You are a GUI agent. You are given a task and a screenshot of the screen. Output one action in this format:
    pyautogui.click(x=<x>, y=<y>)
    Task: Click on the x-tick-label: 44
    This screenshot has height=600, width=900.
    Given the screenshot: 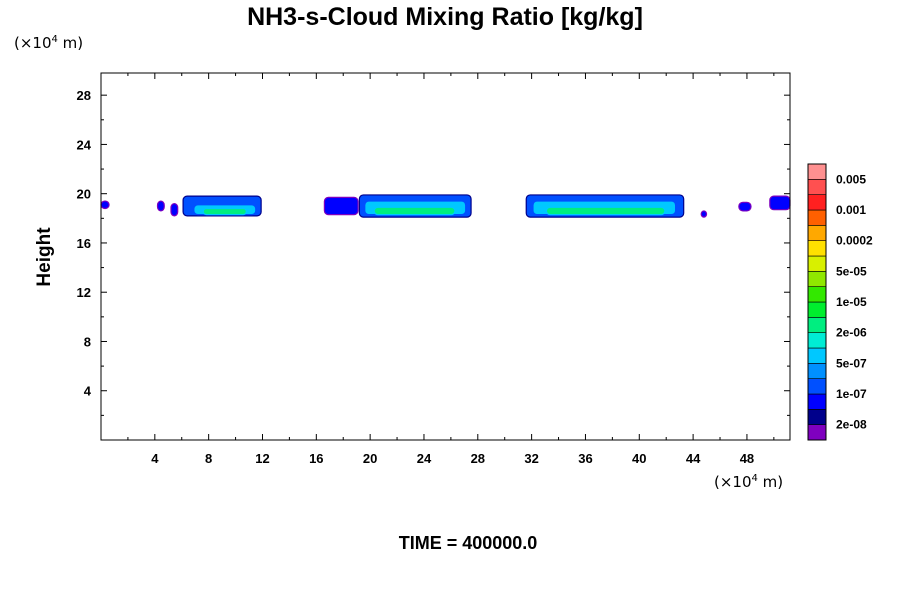 What is the action you would take?
    pyautogui.click(x=693, y=458)
    